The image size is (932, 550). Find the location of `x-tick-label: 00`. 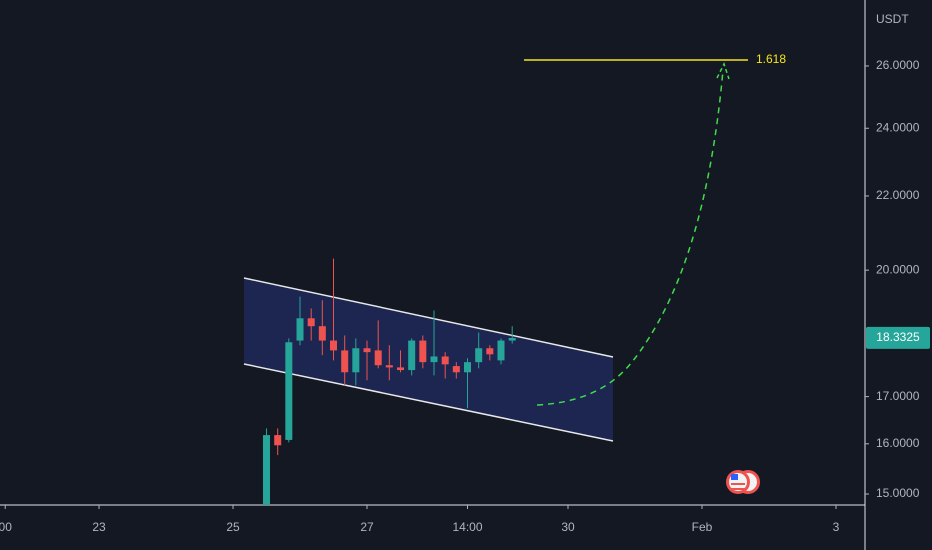

x-tick-label: 00 is located at coordinates (6, 527).